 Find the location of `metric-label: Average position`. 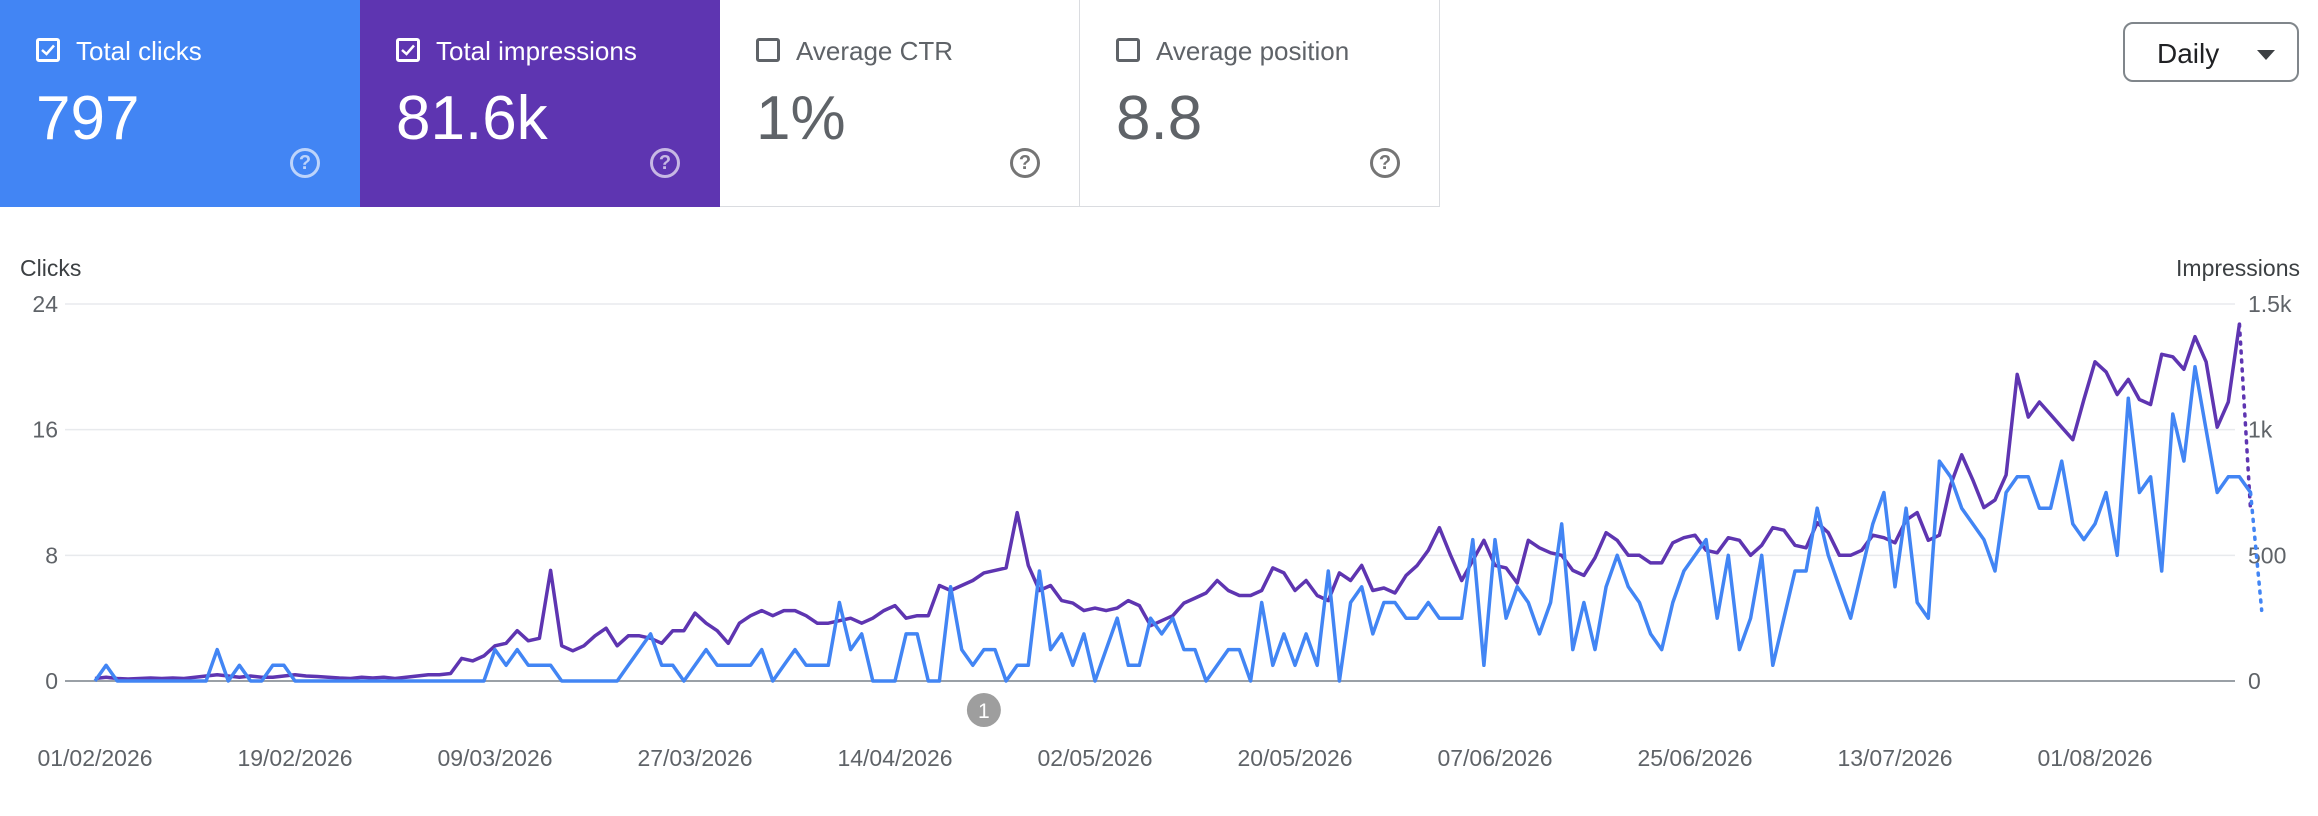

metric-label: Average position is located at coordinates (1253, 51).